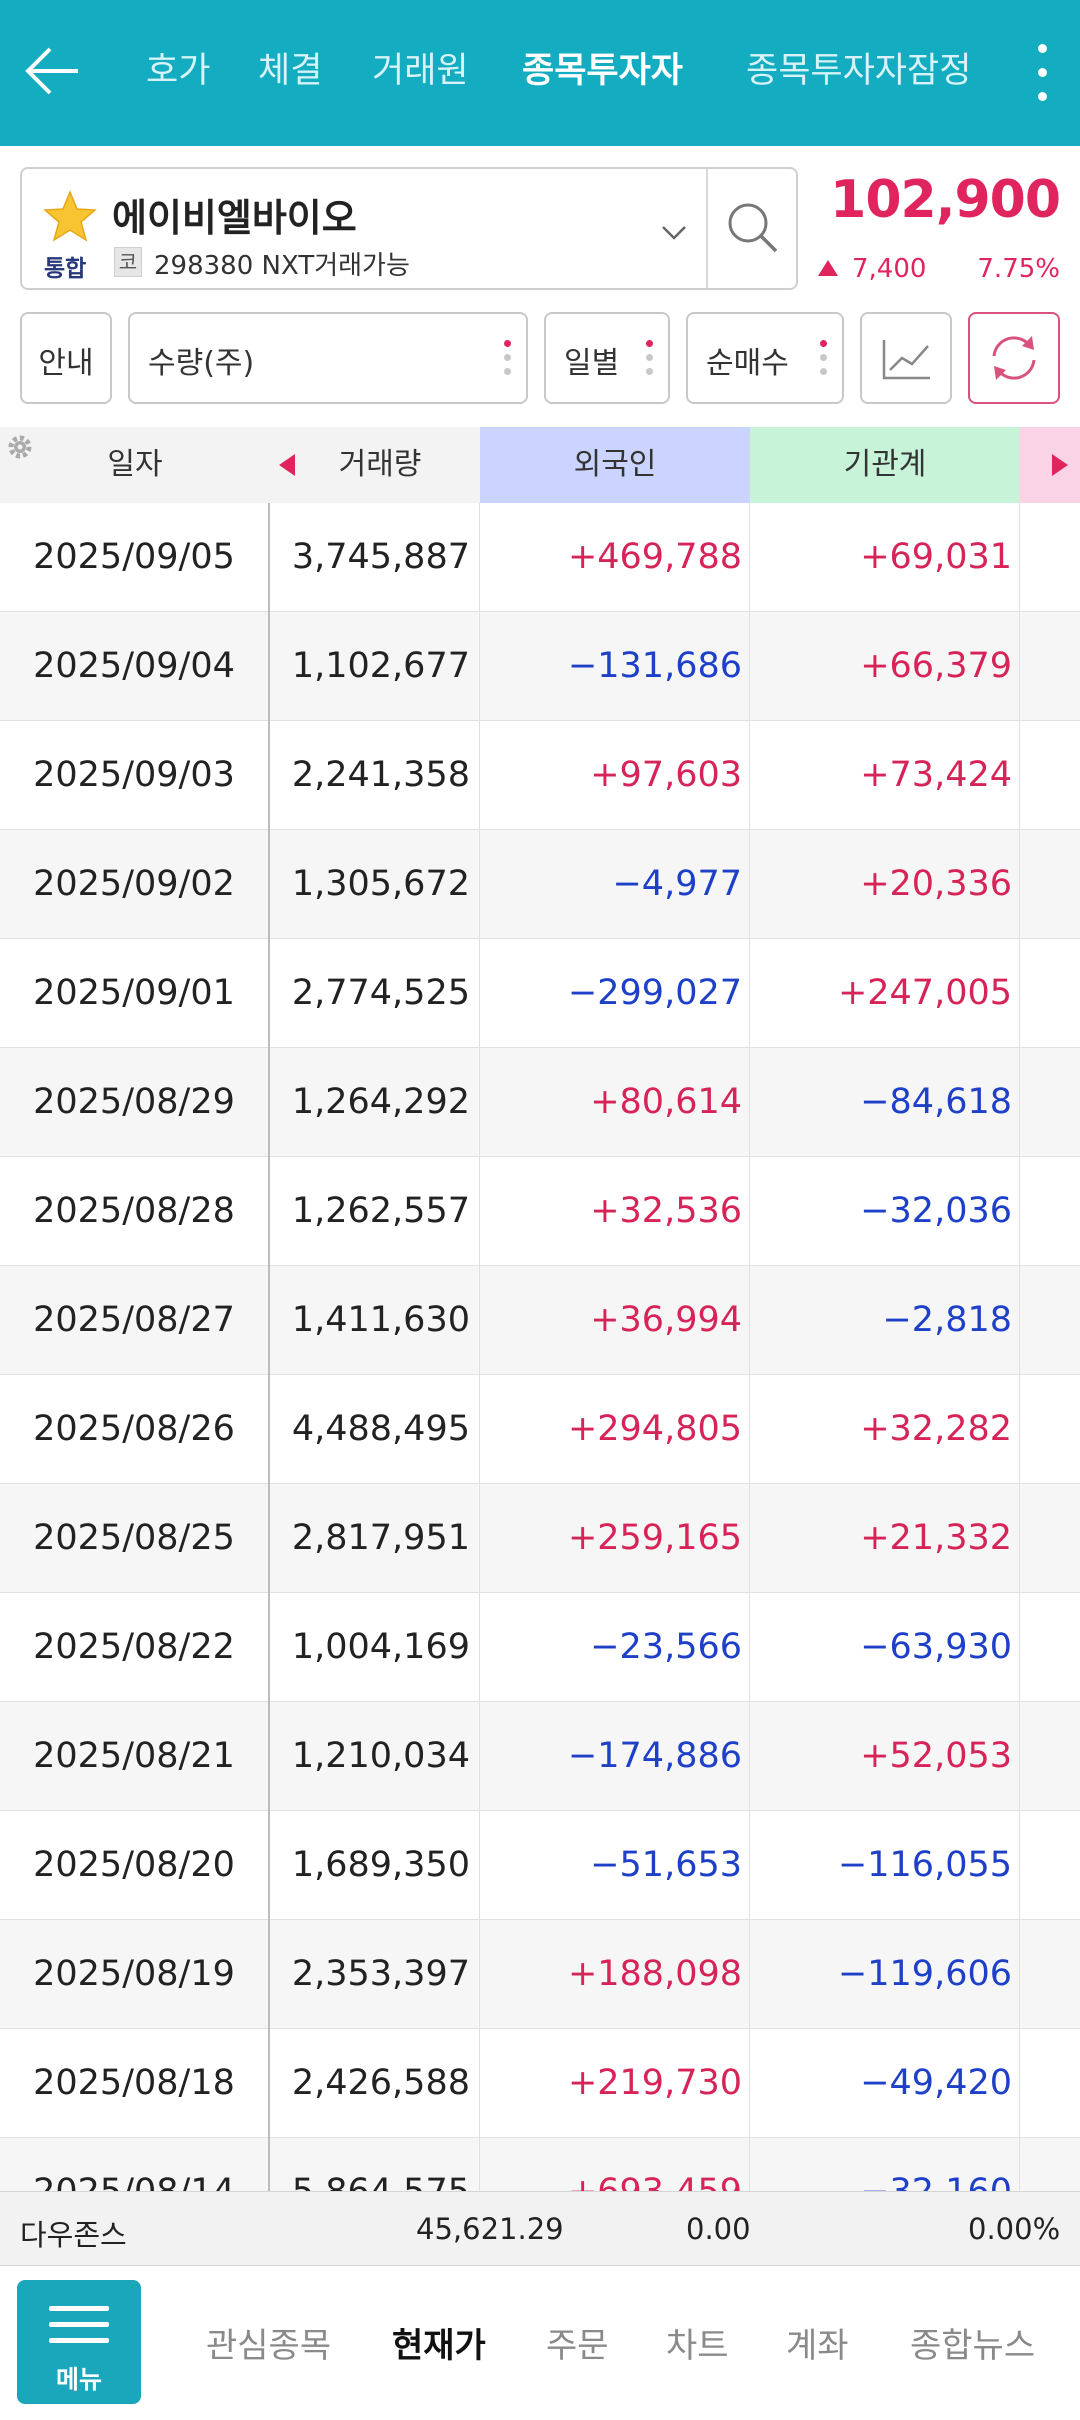  I want to click on index-ticker-bar: 다우존스 45,621.29 0.00 0.00%, so click(540, 2228).